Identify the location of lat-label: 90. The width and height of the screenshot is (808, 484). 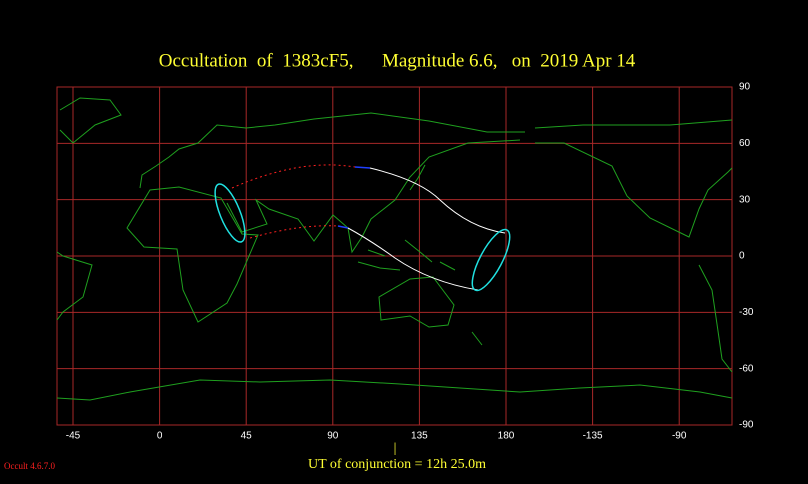
(745, 87).